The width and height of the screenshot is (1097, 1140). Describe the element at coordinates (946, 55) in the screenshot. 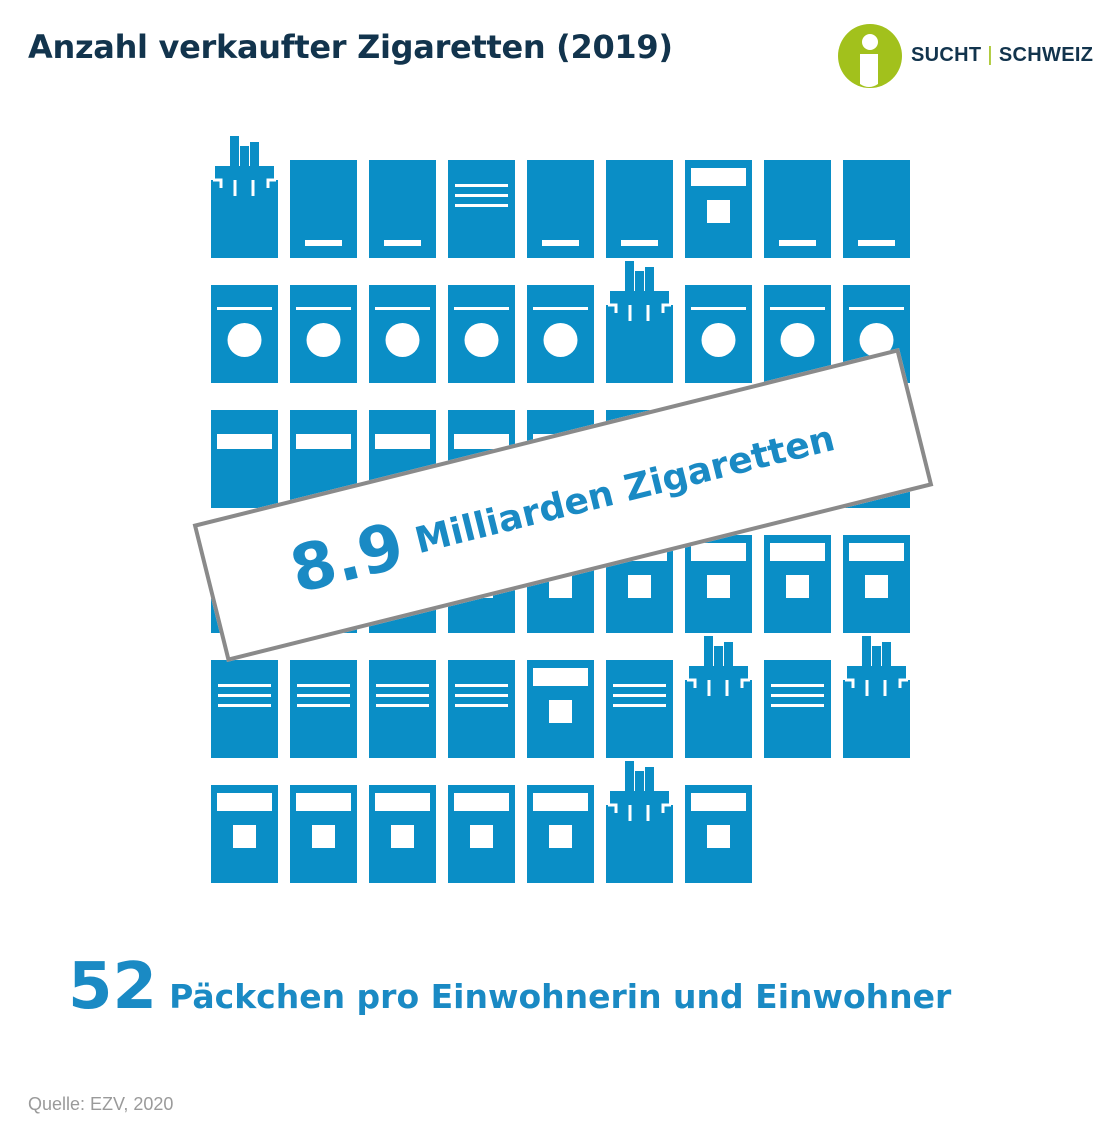

I see `logo-text-left: SUCHT` at that location.